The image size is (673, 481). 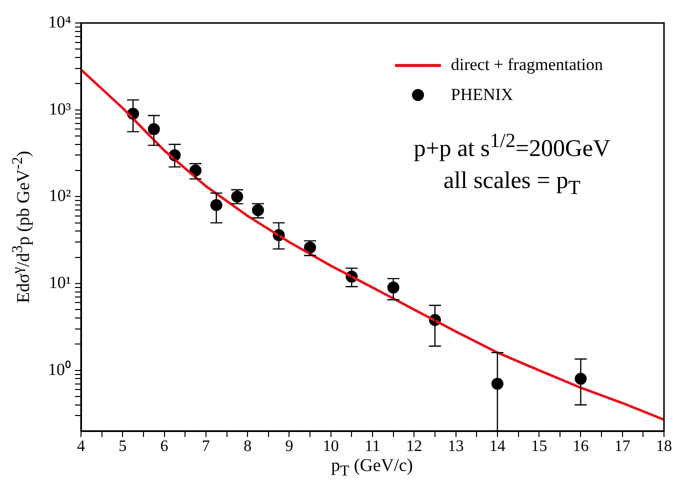 What do you see at coordinates (539, 446) in the screenshot?
I see `x-tick-label: 15` at bounding box center [539, 446].